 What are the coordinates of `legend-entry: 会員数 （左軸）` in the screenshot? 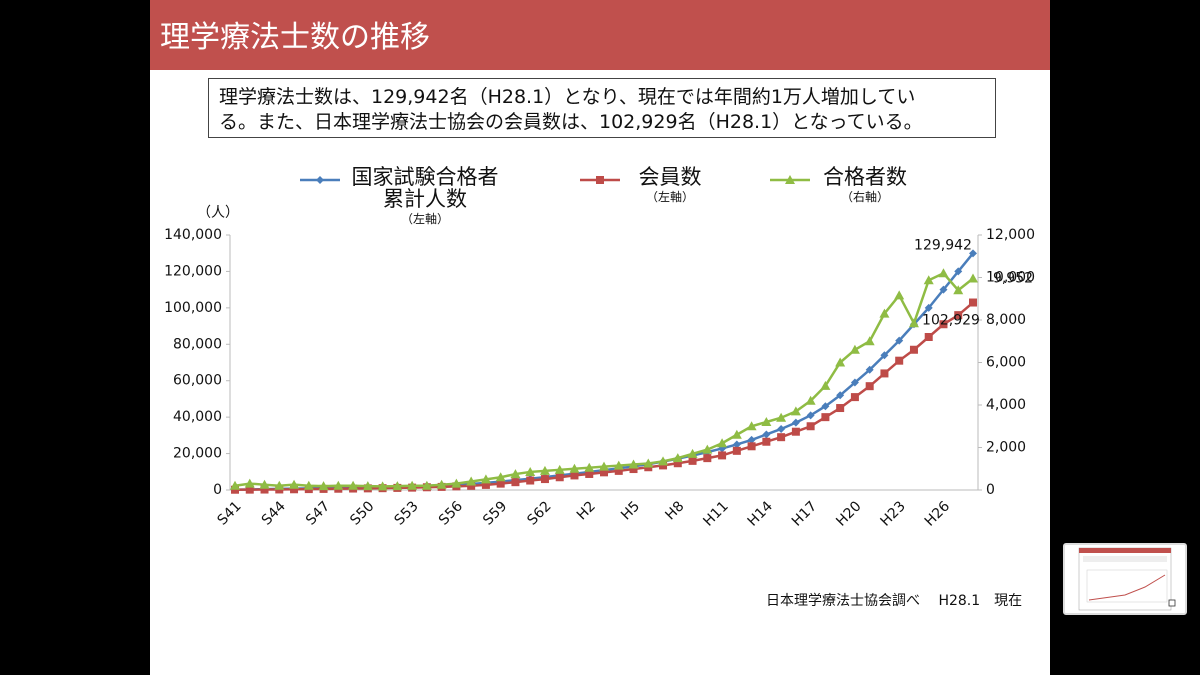 It's located at (670, 186).